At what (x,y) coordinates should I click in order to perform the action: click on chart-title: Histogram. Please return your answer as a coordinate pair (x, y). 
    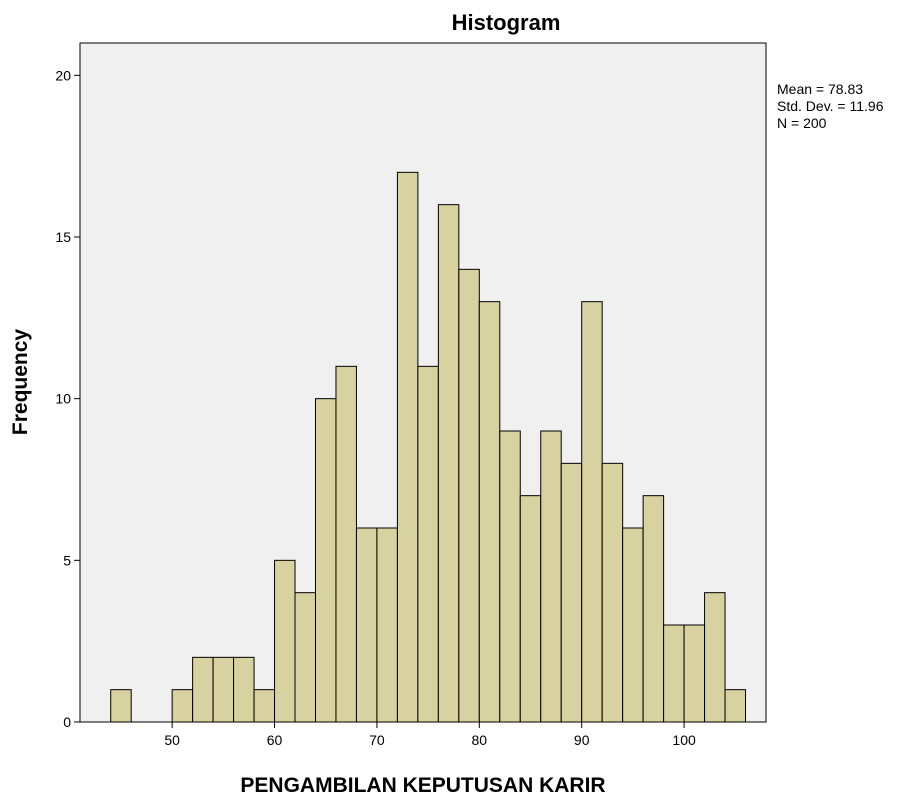
    Looking at the image, I should click on (506, 22).